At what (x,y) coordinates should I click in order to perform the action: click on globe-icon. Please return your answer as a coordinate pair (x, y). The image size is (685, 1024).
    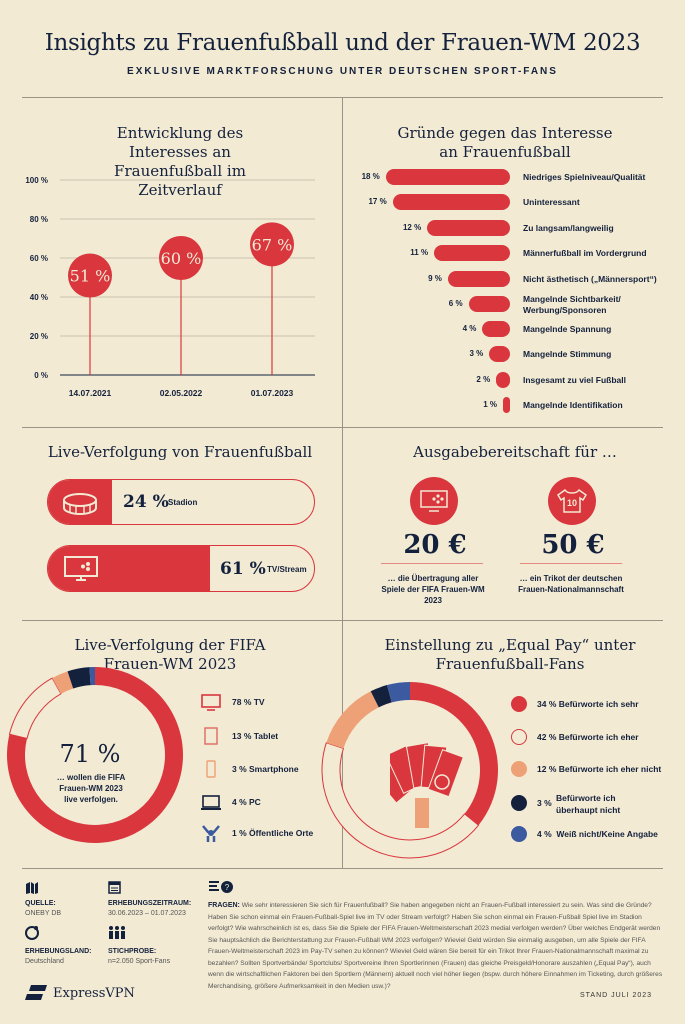
    Looking at the image, I should click on (32, 933).